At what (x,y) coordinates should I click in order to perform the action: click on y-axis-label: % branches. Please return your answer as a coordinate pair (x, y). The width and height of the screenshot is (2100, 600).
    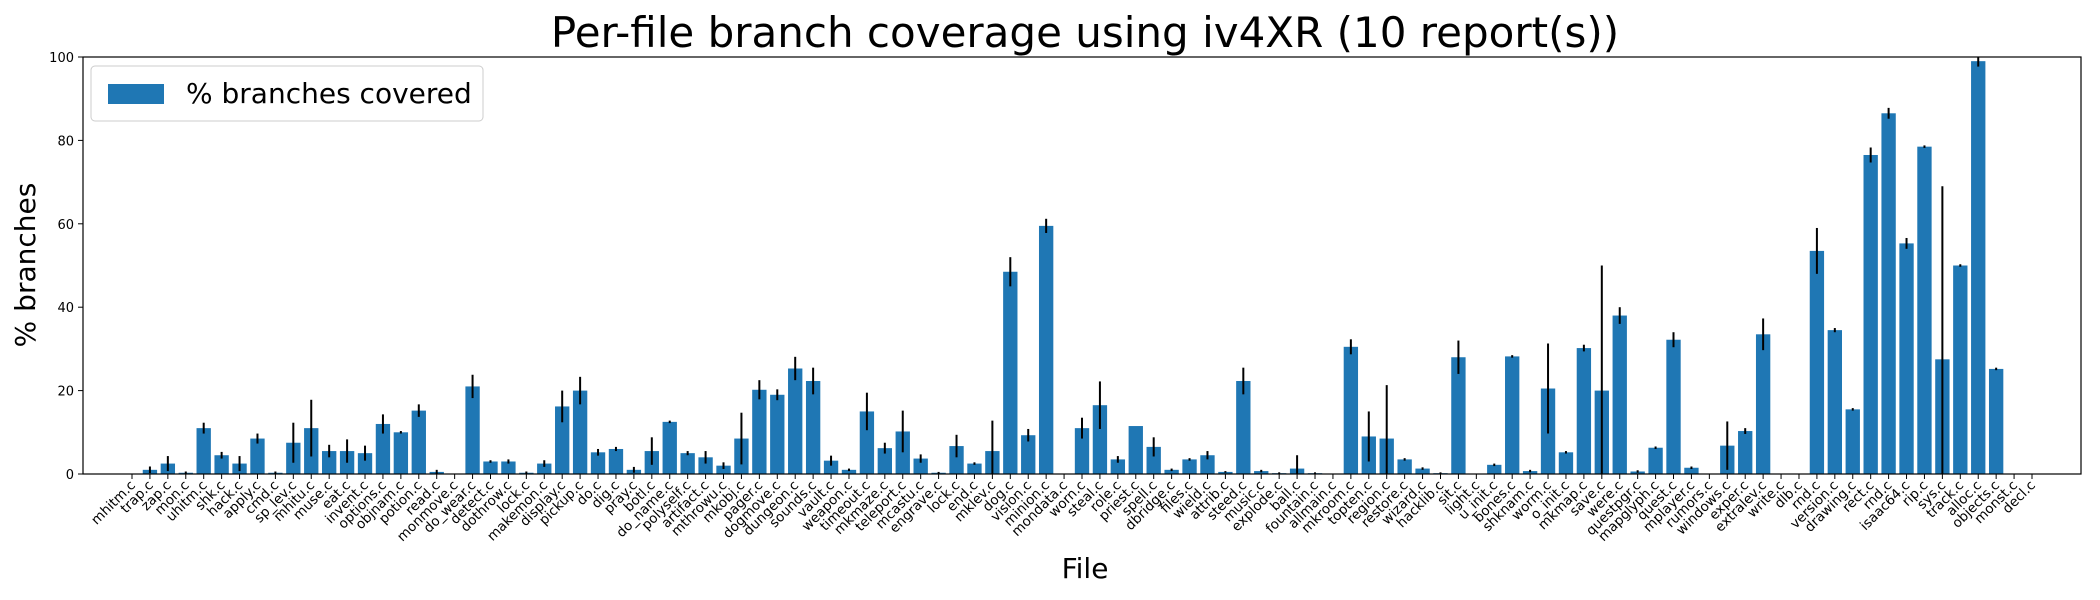
    Looking at the image, I should click on (25, 265).